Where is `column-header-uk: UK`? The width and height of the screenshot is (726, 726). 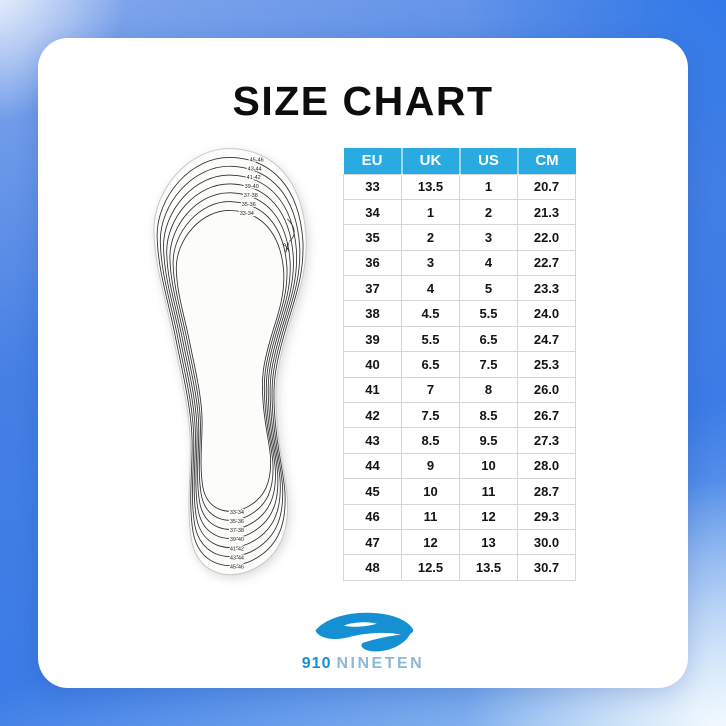
column-header-uk: UK is located at coordinates (430, 161).